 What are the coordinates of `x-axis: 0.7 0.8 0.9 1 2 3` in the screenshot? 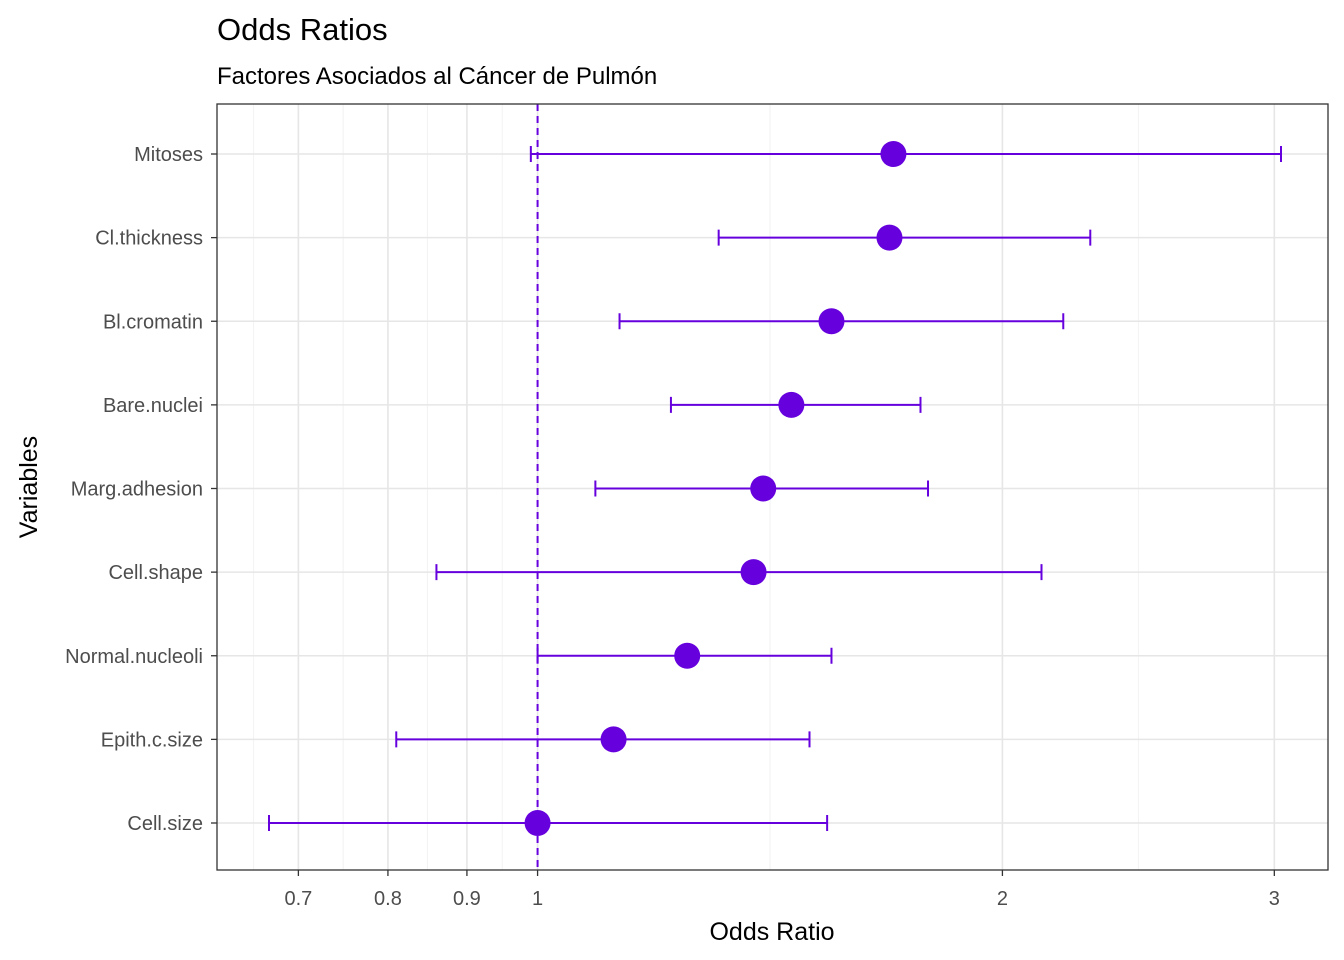 It's located at (782, 890).